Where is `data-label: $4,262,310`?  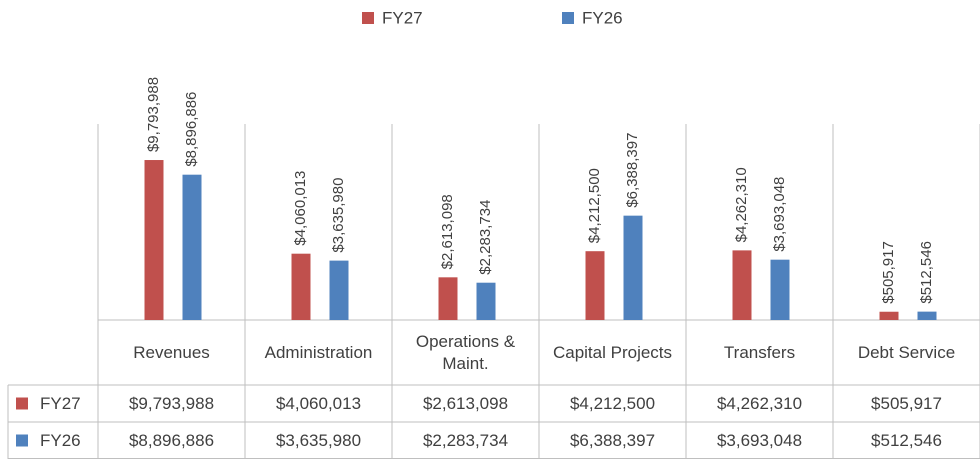 data-label: $4,262,310 is located at coordinates (741, 204).